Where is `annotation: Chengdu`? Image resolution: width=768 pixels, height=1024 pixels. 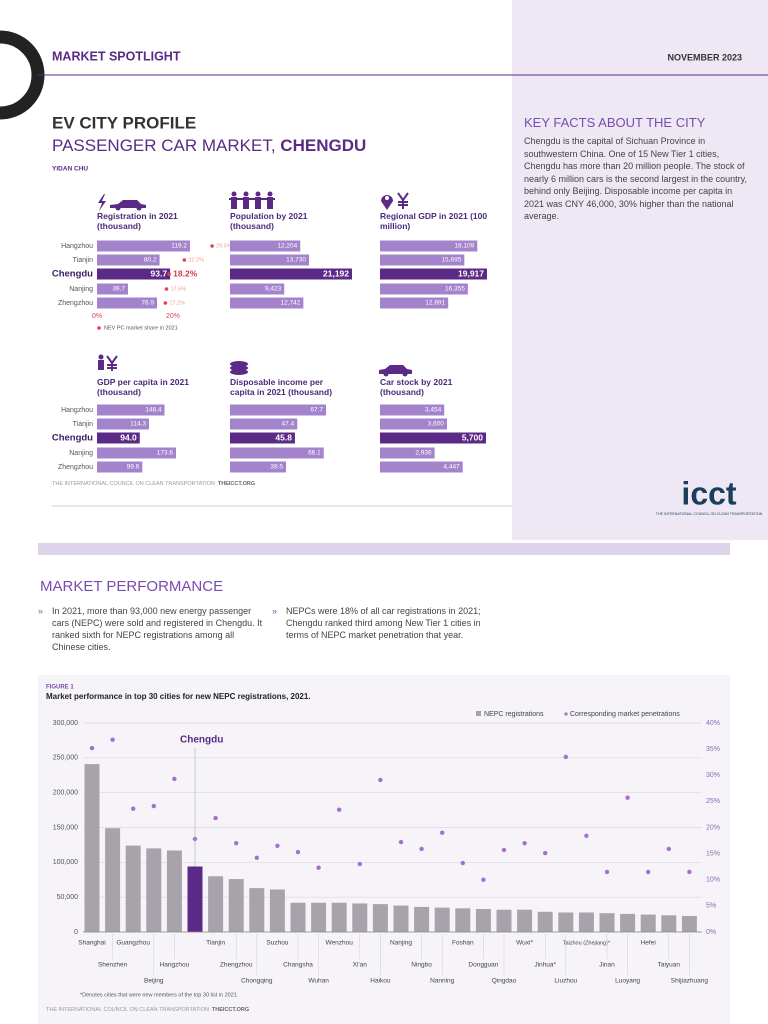
annotation: Chengdu is located at coordinates (201, 740).